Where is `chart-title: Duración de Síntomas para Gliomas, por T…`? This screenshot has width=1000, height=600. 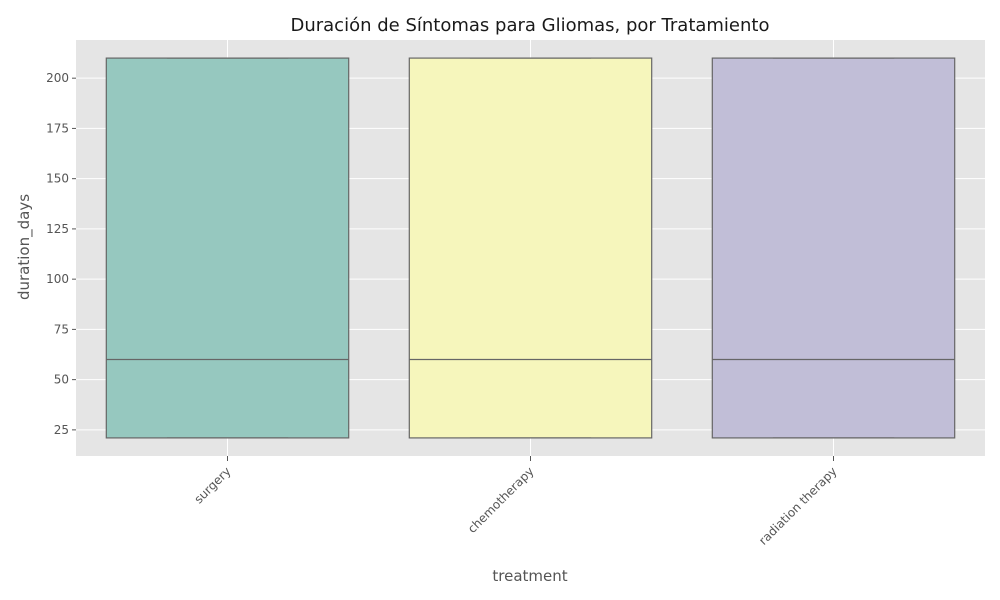
chart-title: Duración de Síntomas para Gliomas, por T… is located at coordinates (529, 25).